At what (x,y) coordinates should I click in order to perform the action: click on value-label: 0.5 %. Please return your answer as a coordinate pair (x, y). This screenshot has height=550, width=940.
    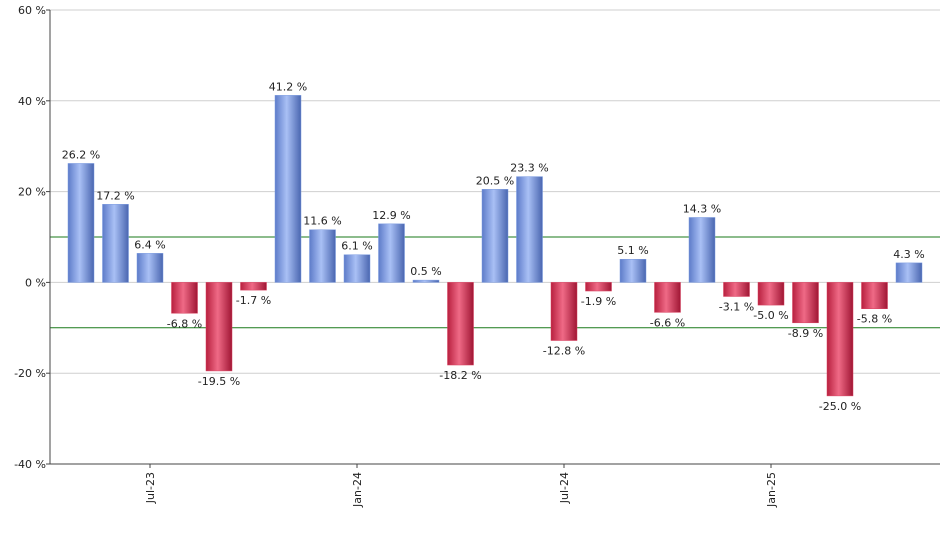
    Looking at the image, I should click on (425, 271).